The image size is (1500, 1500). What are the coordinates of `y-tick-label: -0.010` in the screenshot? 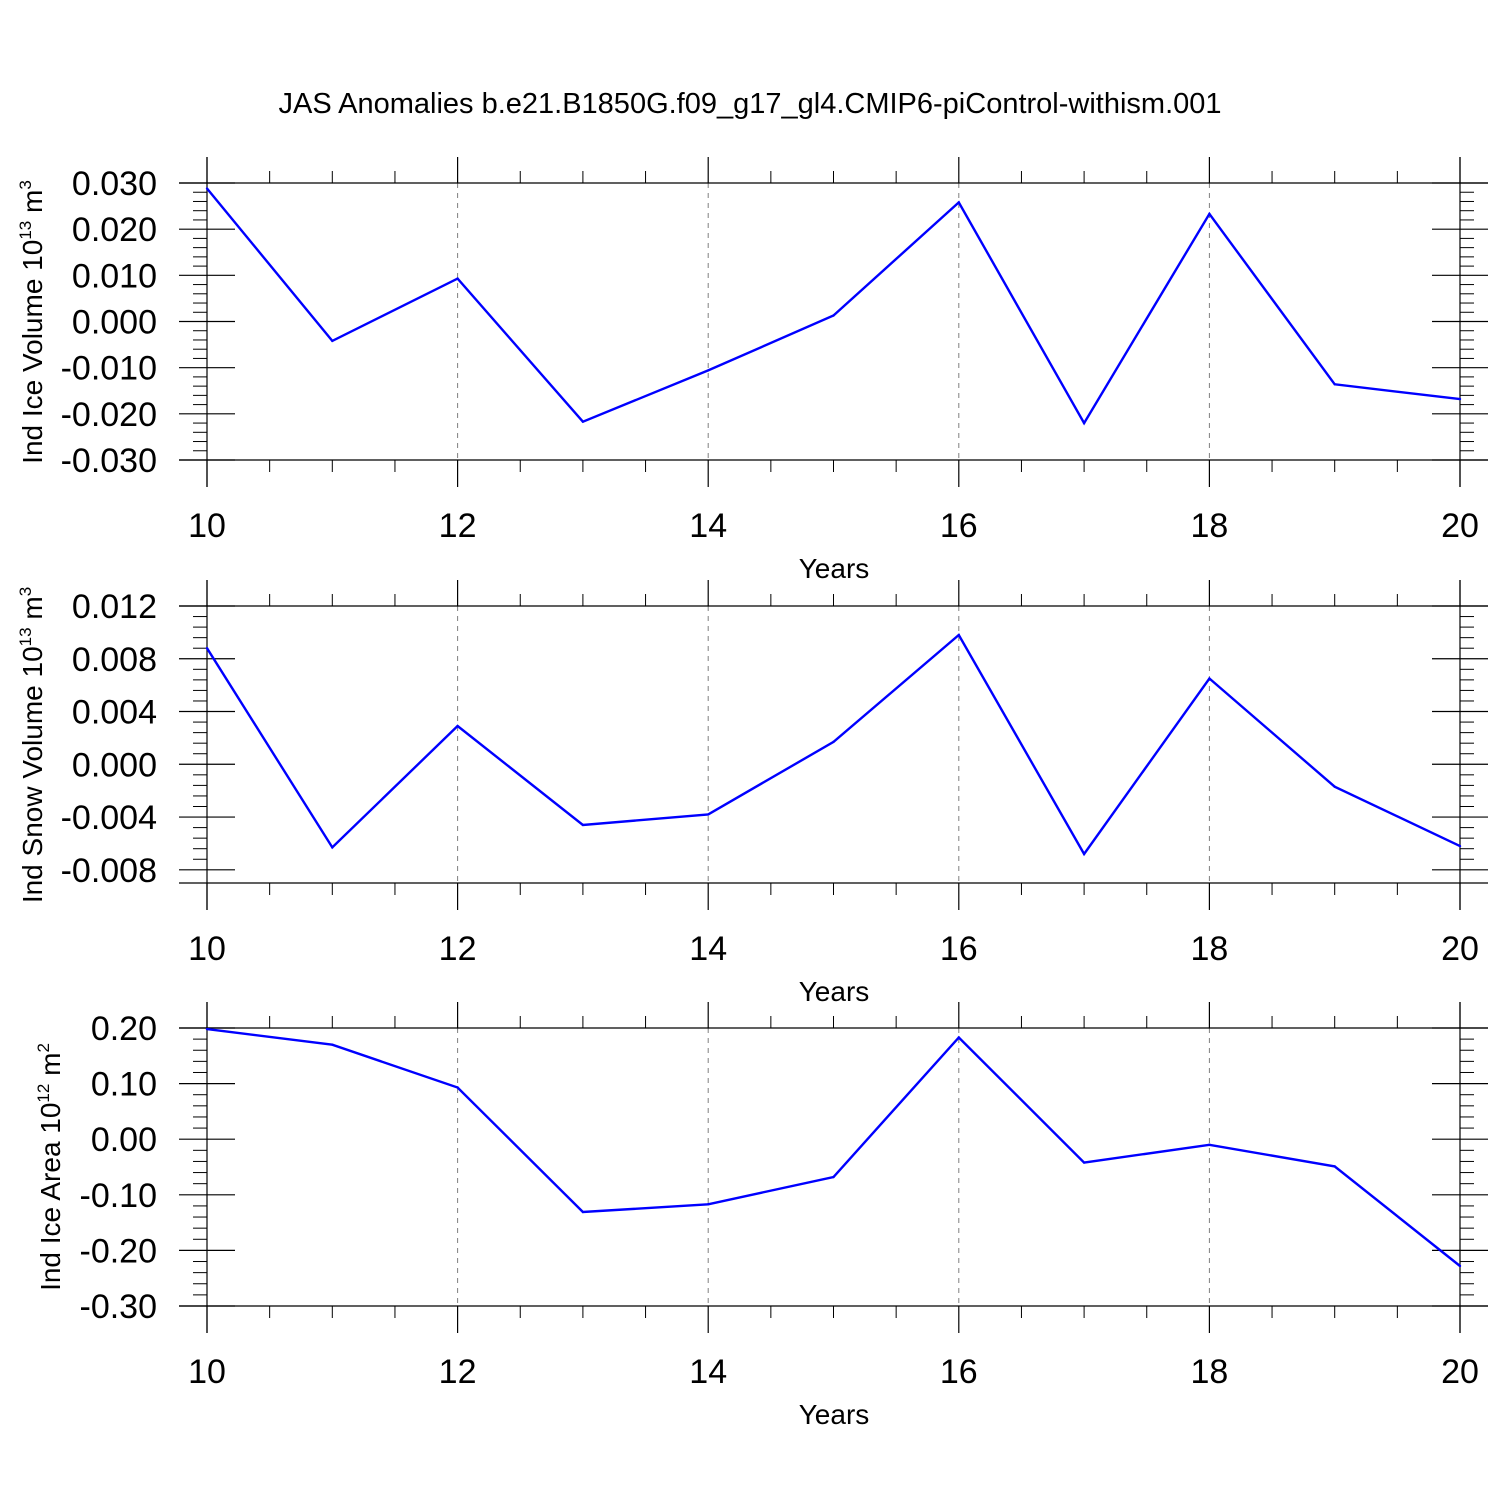 It's located at (109, 369).